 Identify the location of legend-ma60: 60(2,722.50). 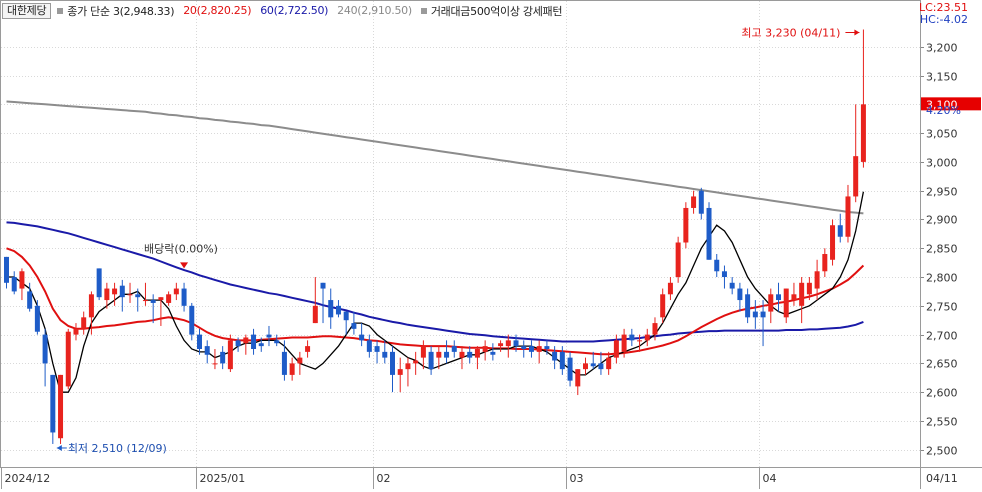
(294, 10).